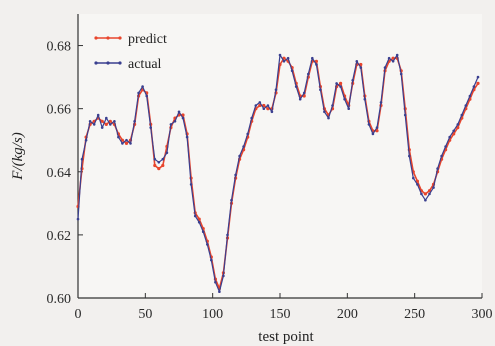 Image resolution: width=495 pixels, height=346 pixels. Describe the element at coordinates (482, 314) in the screenshot. I see `x-tick-label: 300` at that location.